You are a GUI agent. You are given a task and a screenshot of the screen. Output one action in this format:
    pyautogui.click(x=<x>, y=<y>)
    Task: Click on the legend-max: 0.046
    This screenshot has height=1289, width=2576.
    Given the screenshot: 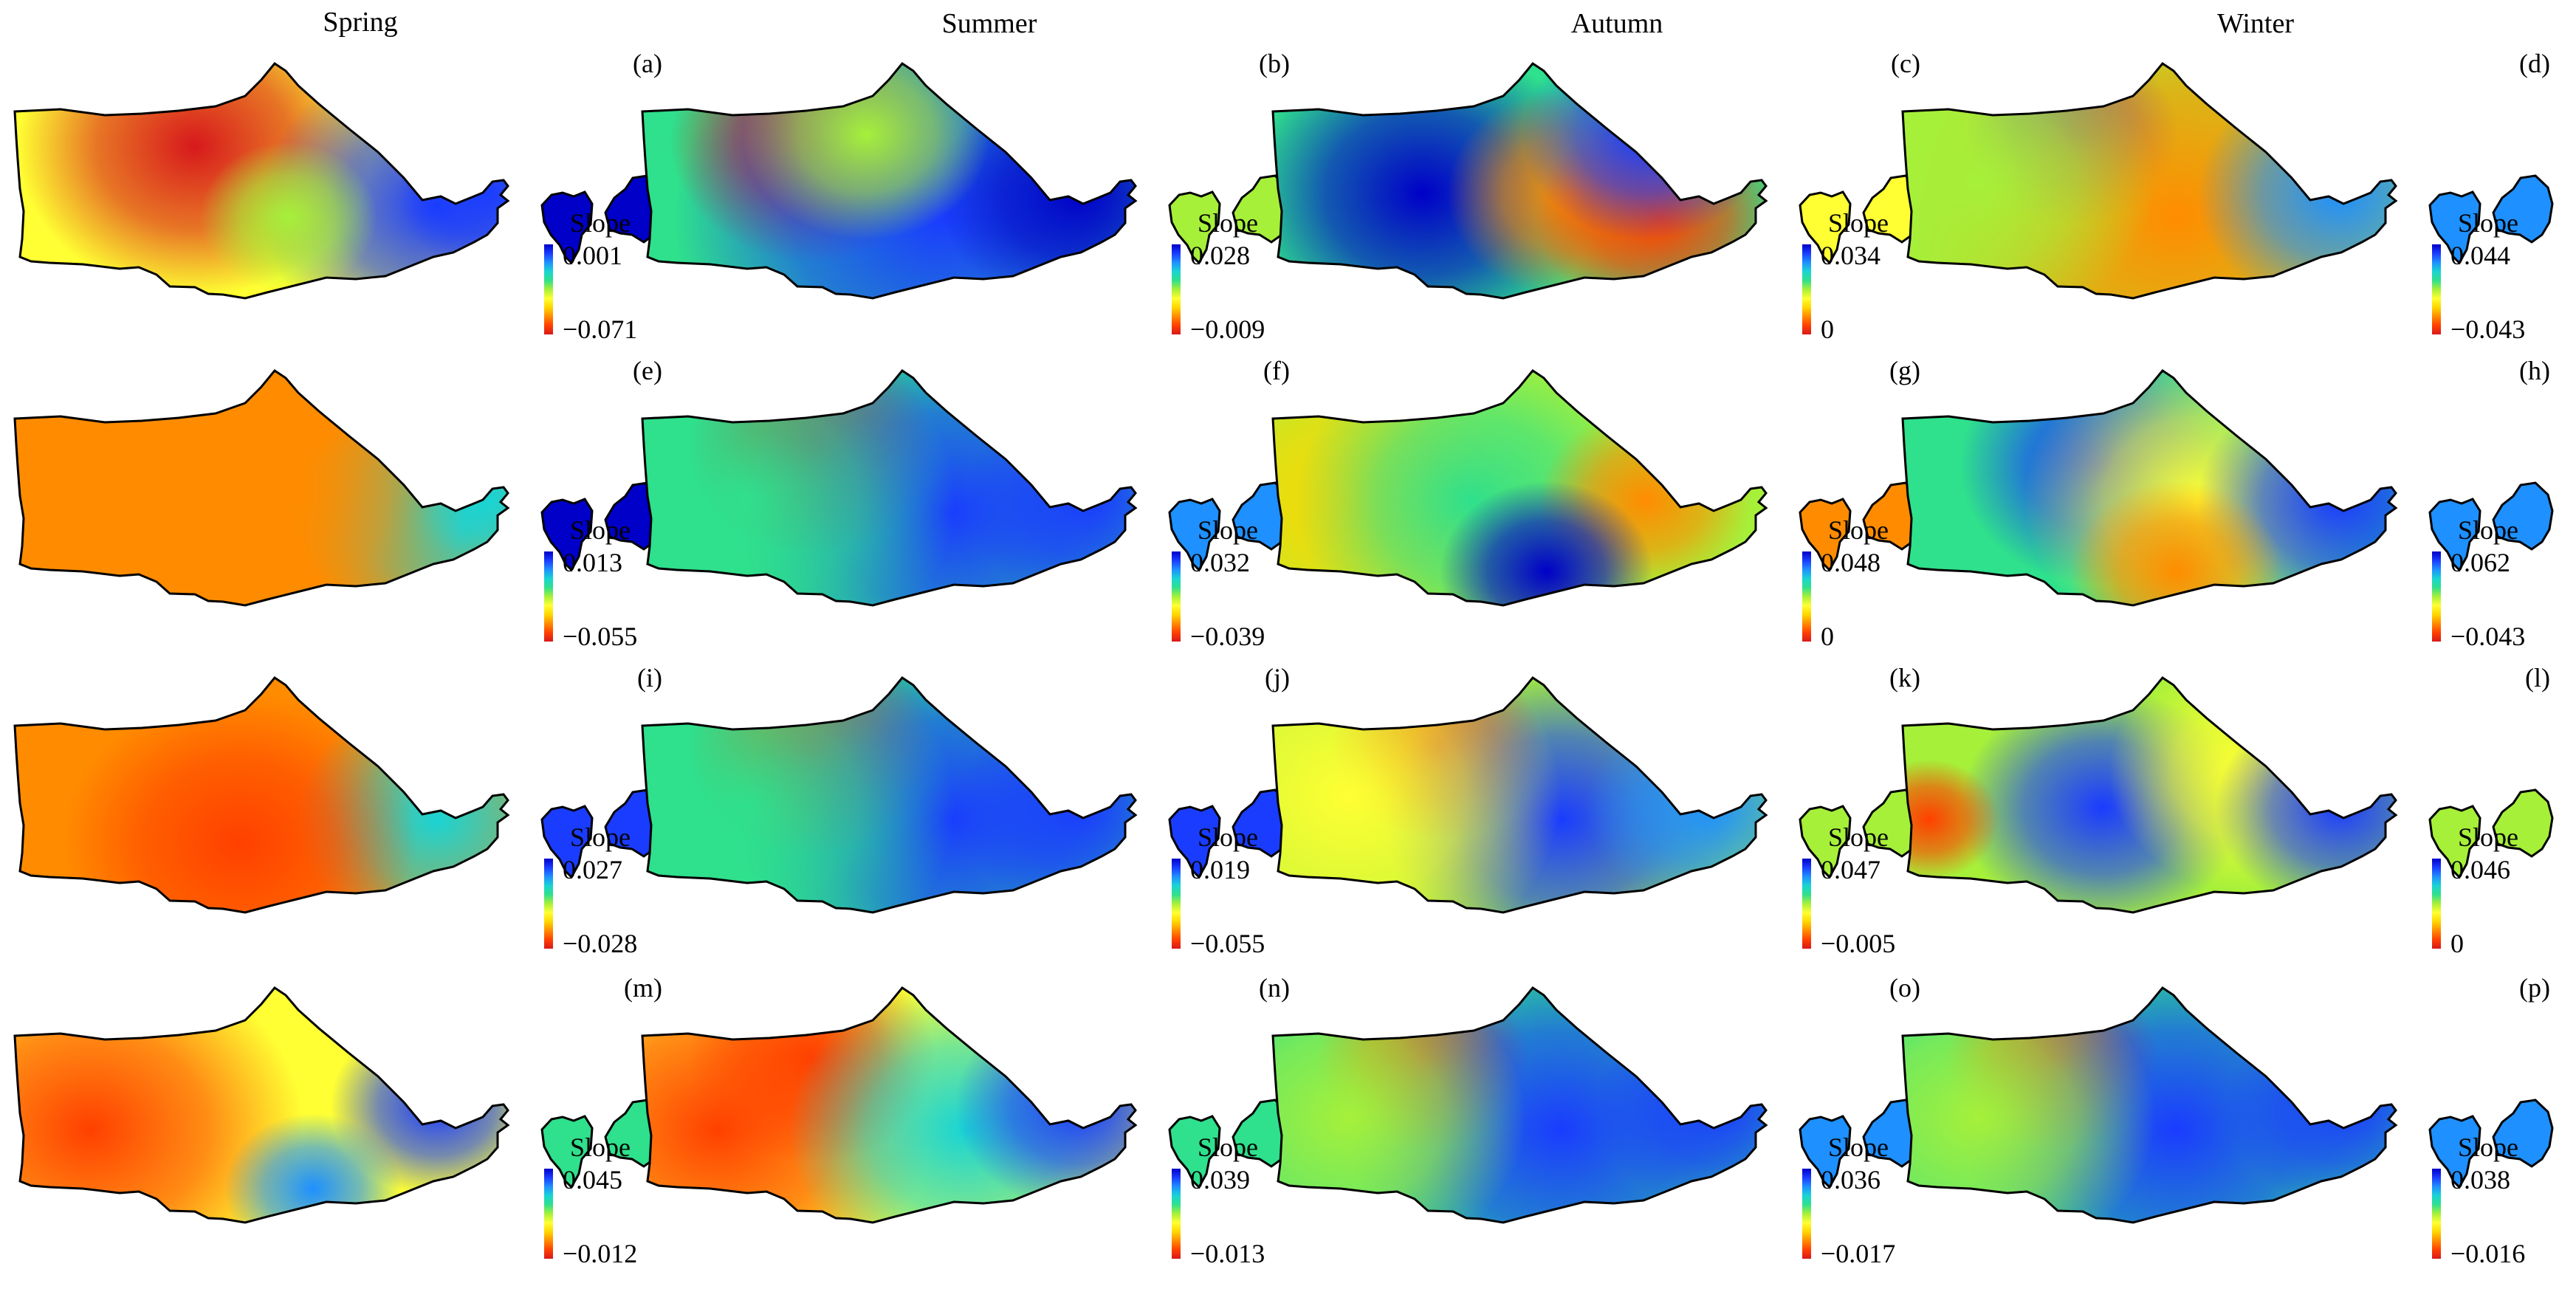 What is the action you would take?
    pyautogui.click(x=2480, y=870)
    